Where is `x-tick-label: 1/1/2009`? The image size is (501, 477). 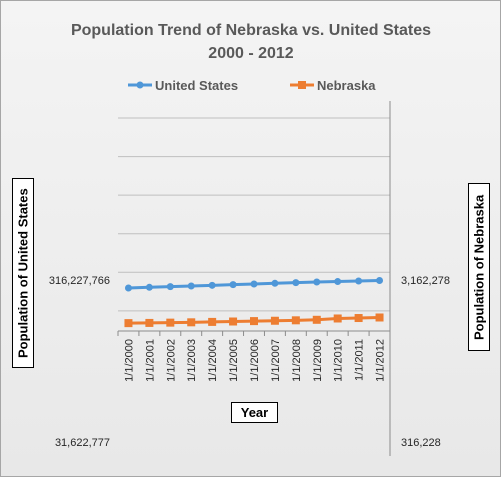
x-tick-label: 1/1/2009 is located at coordinates (318, 360).